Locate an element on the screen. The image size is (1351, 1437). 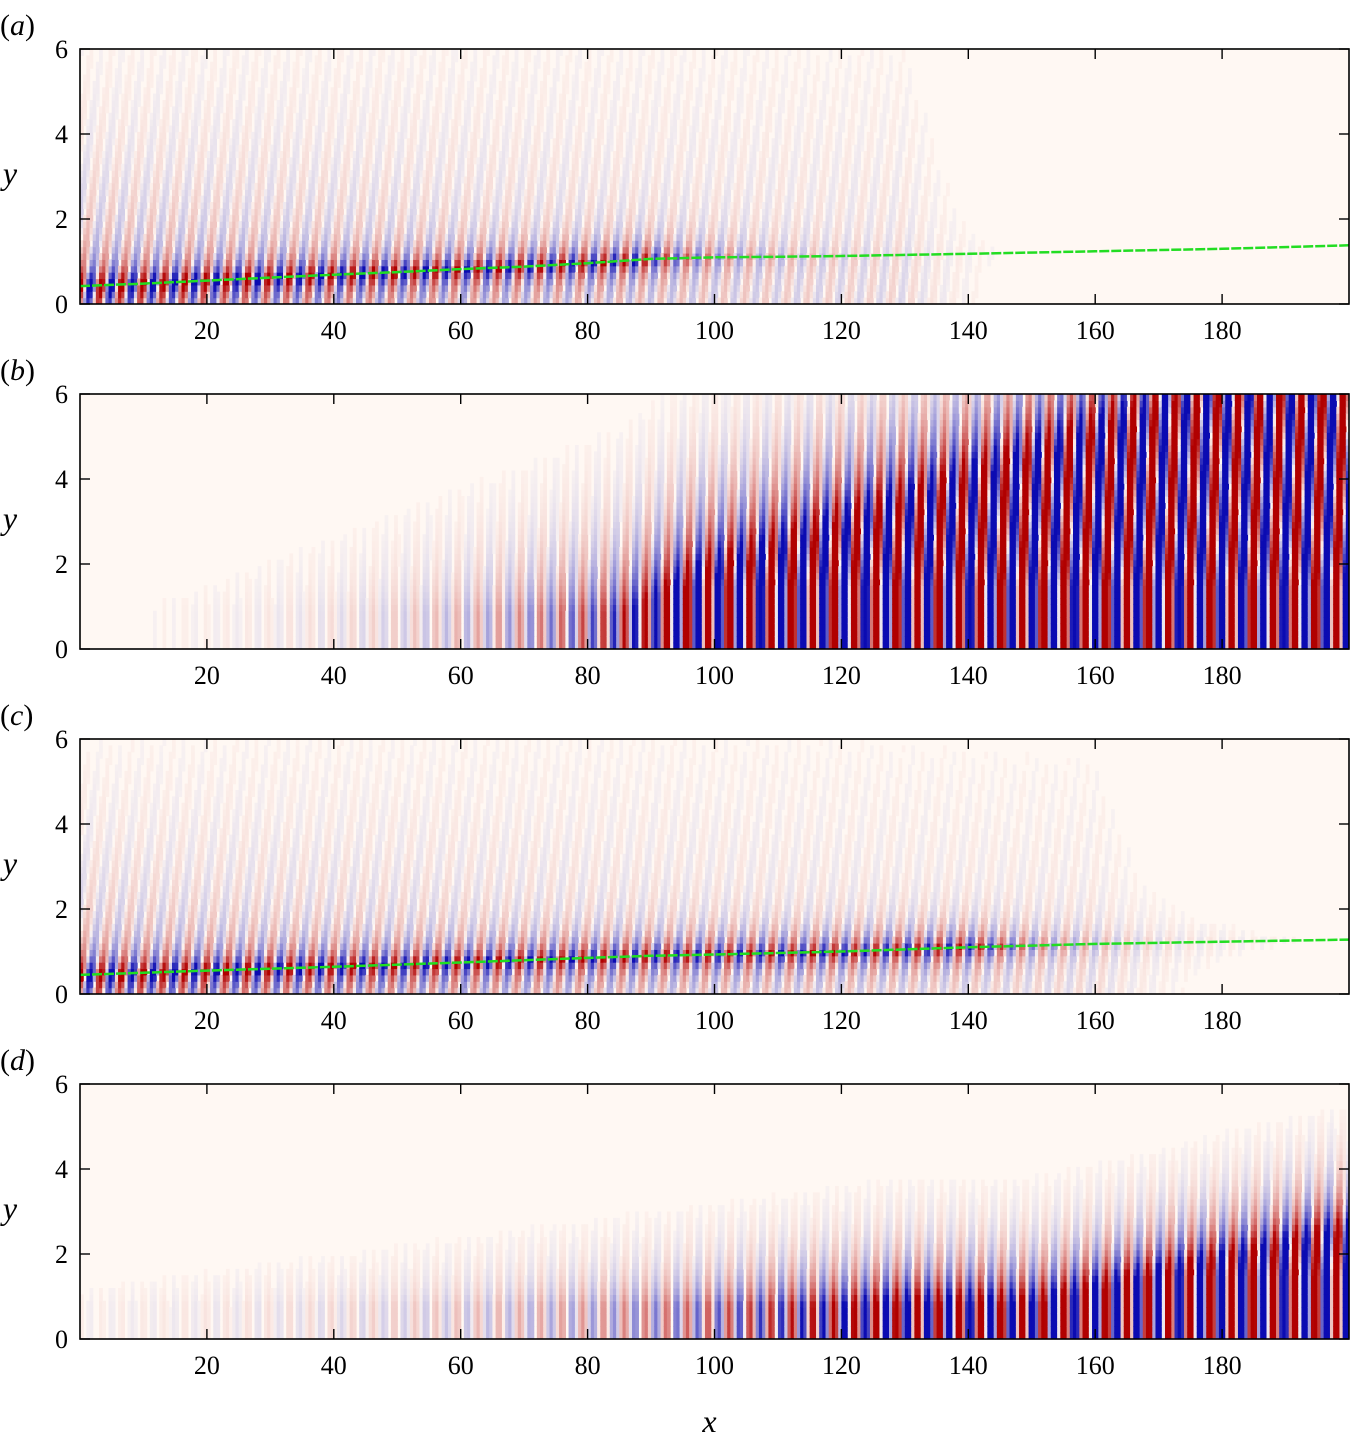
y-tick-label-b-2: 2 is located at coordinates (61, 564).